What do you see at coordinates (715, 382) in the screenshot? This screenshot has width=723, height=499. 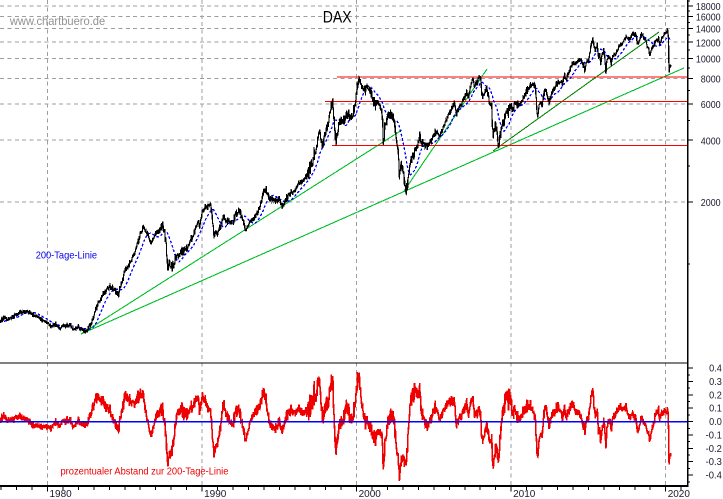 I see `svg-text: 0.3` at bounding box center [715, 382].